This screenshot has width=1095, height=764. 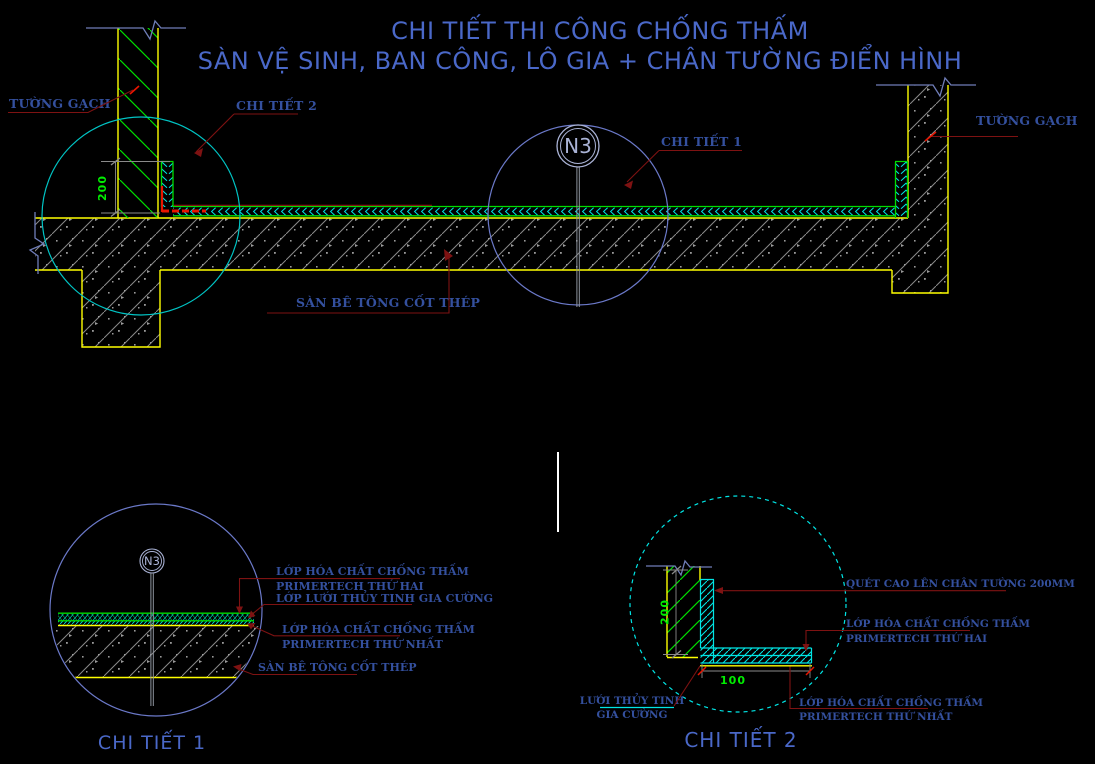 What do you see at coordinates (578, 146) in the screenshot?
I see `marker-n3-text: N3` at bounding box center [578, 146].